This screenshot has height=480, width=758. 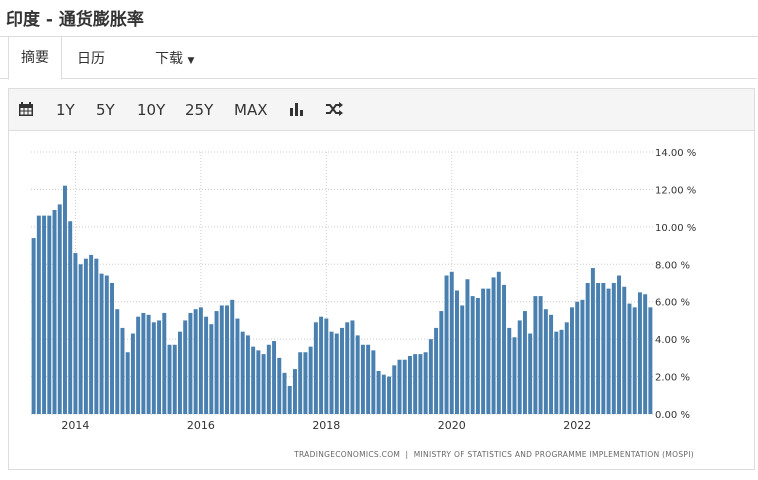 I want to click on tab: 摘要, so click(x=35, y=58).